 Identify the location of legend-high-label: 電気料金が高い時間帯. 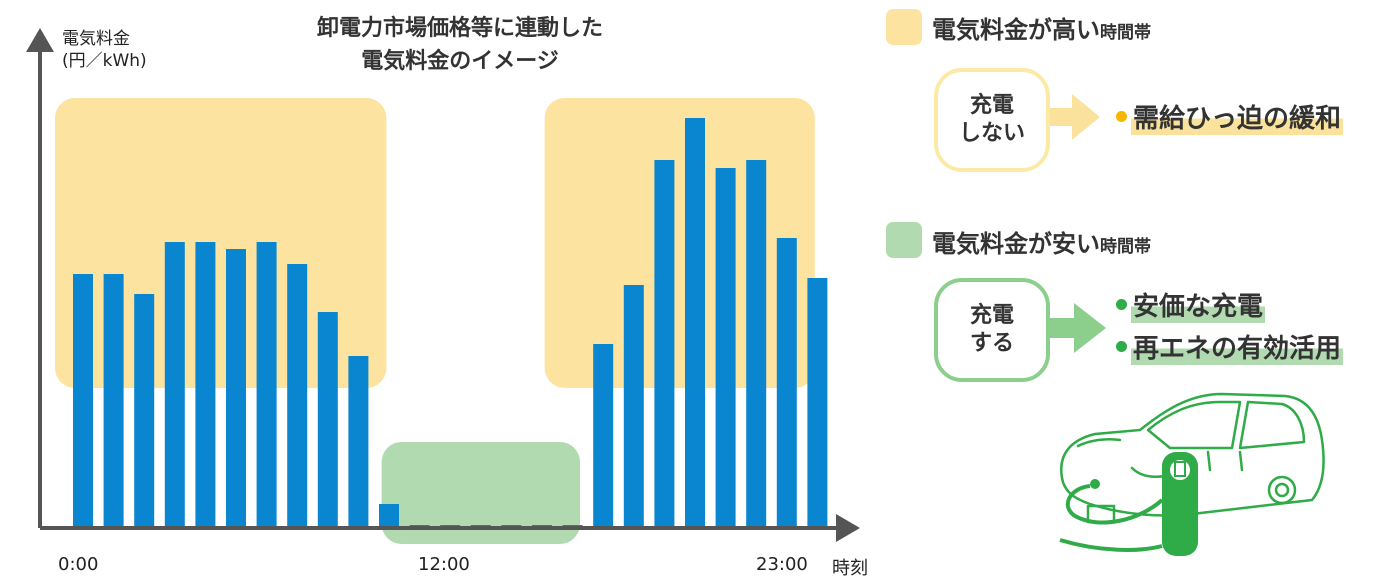
(1041, 27).